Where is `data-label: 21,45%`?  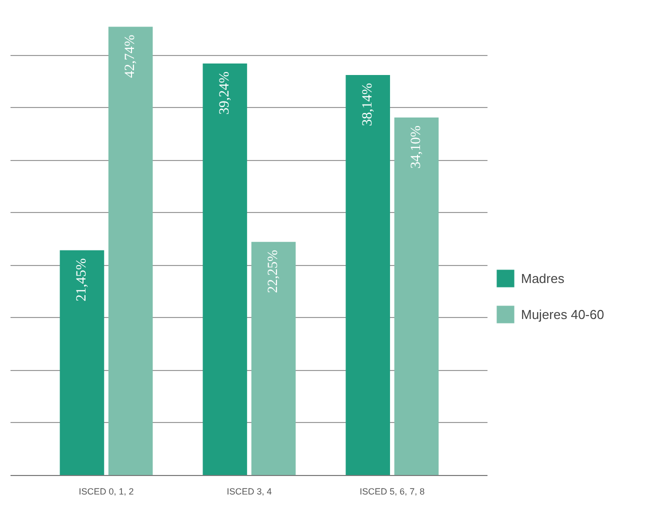 data-label: 21,45% is located at coordinates (82, 280).